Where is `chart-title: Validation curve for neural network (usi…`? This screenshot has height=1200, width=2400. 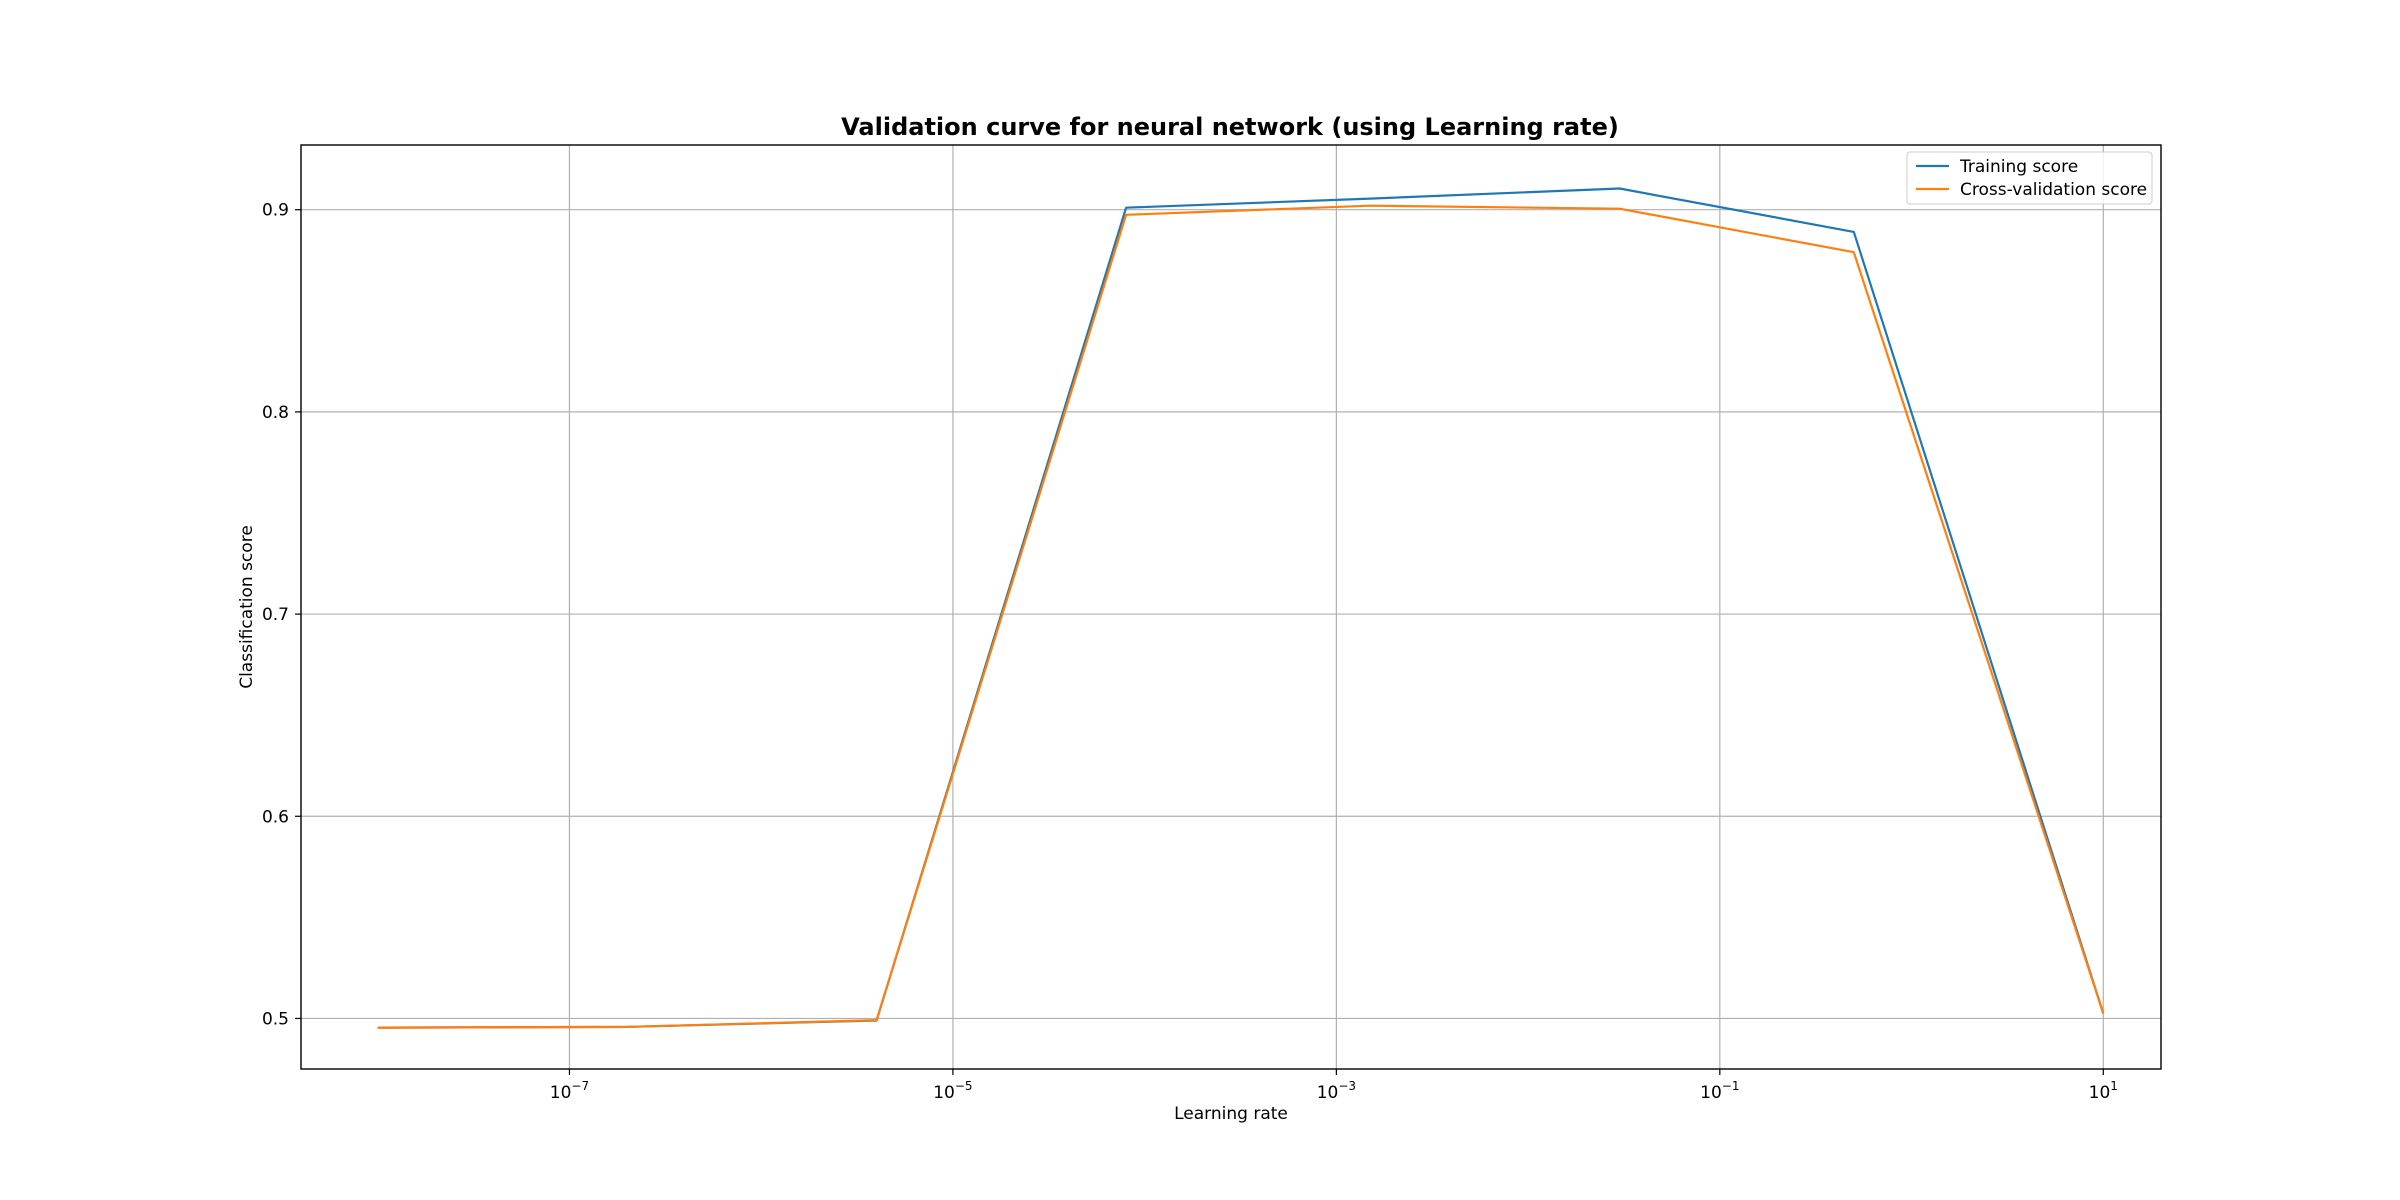
chart-title: Validation curve for neural network (usi… is located at coordinates (1230, 127).